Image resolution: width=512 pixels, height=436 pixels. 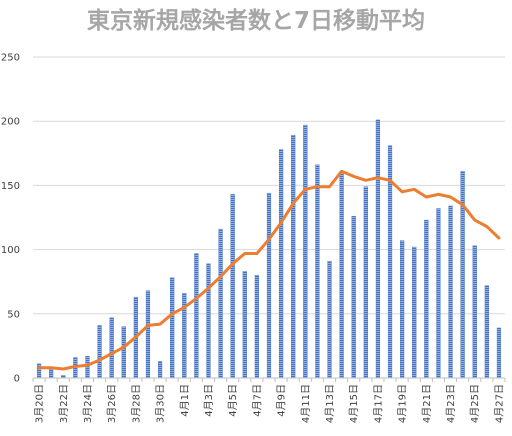 What do you see at coordinates (474, 312) in the screenshot?
I see `bar-4月25日` at bounding box center [474, 312].